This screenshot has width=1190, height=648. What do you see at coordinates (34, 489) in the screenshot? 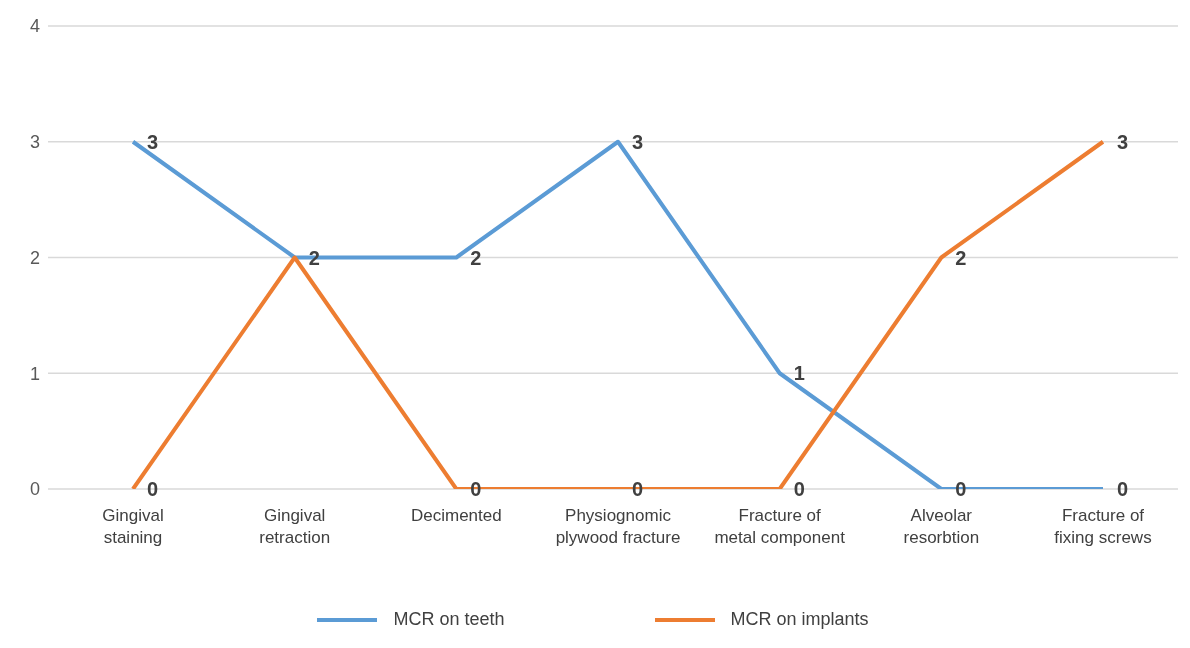
I see `y-tick-label: 0` at bounding box center [34, 489].